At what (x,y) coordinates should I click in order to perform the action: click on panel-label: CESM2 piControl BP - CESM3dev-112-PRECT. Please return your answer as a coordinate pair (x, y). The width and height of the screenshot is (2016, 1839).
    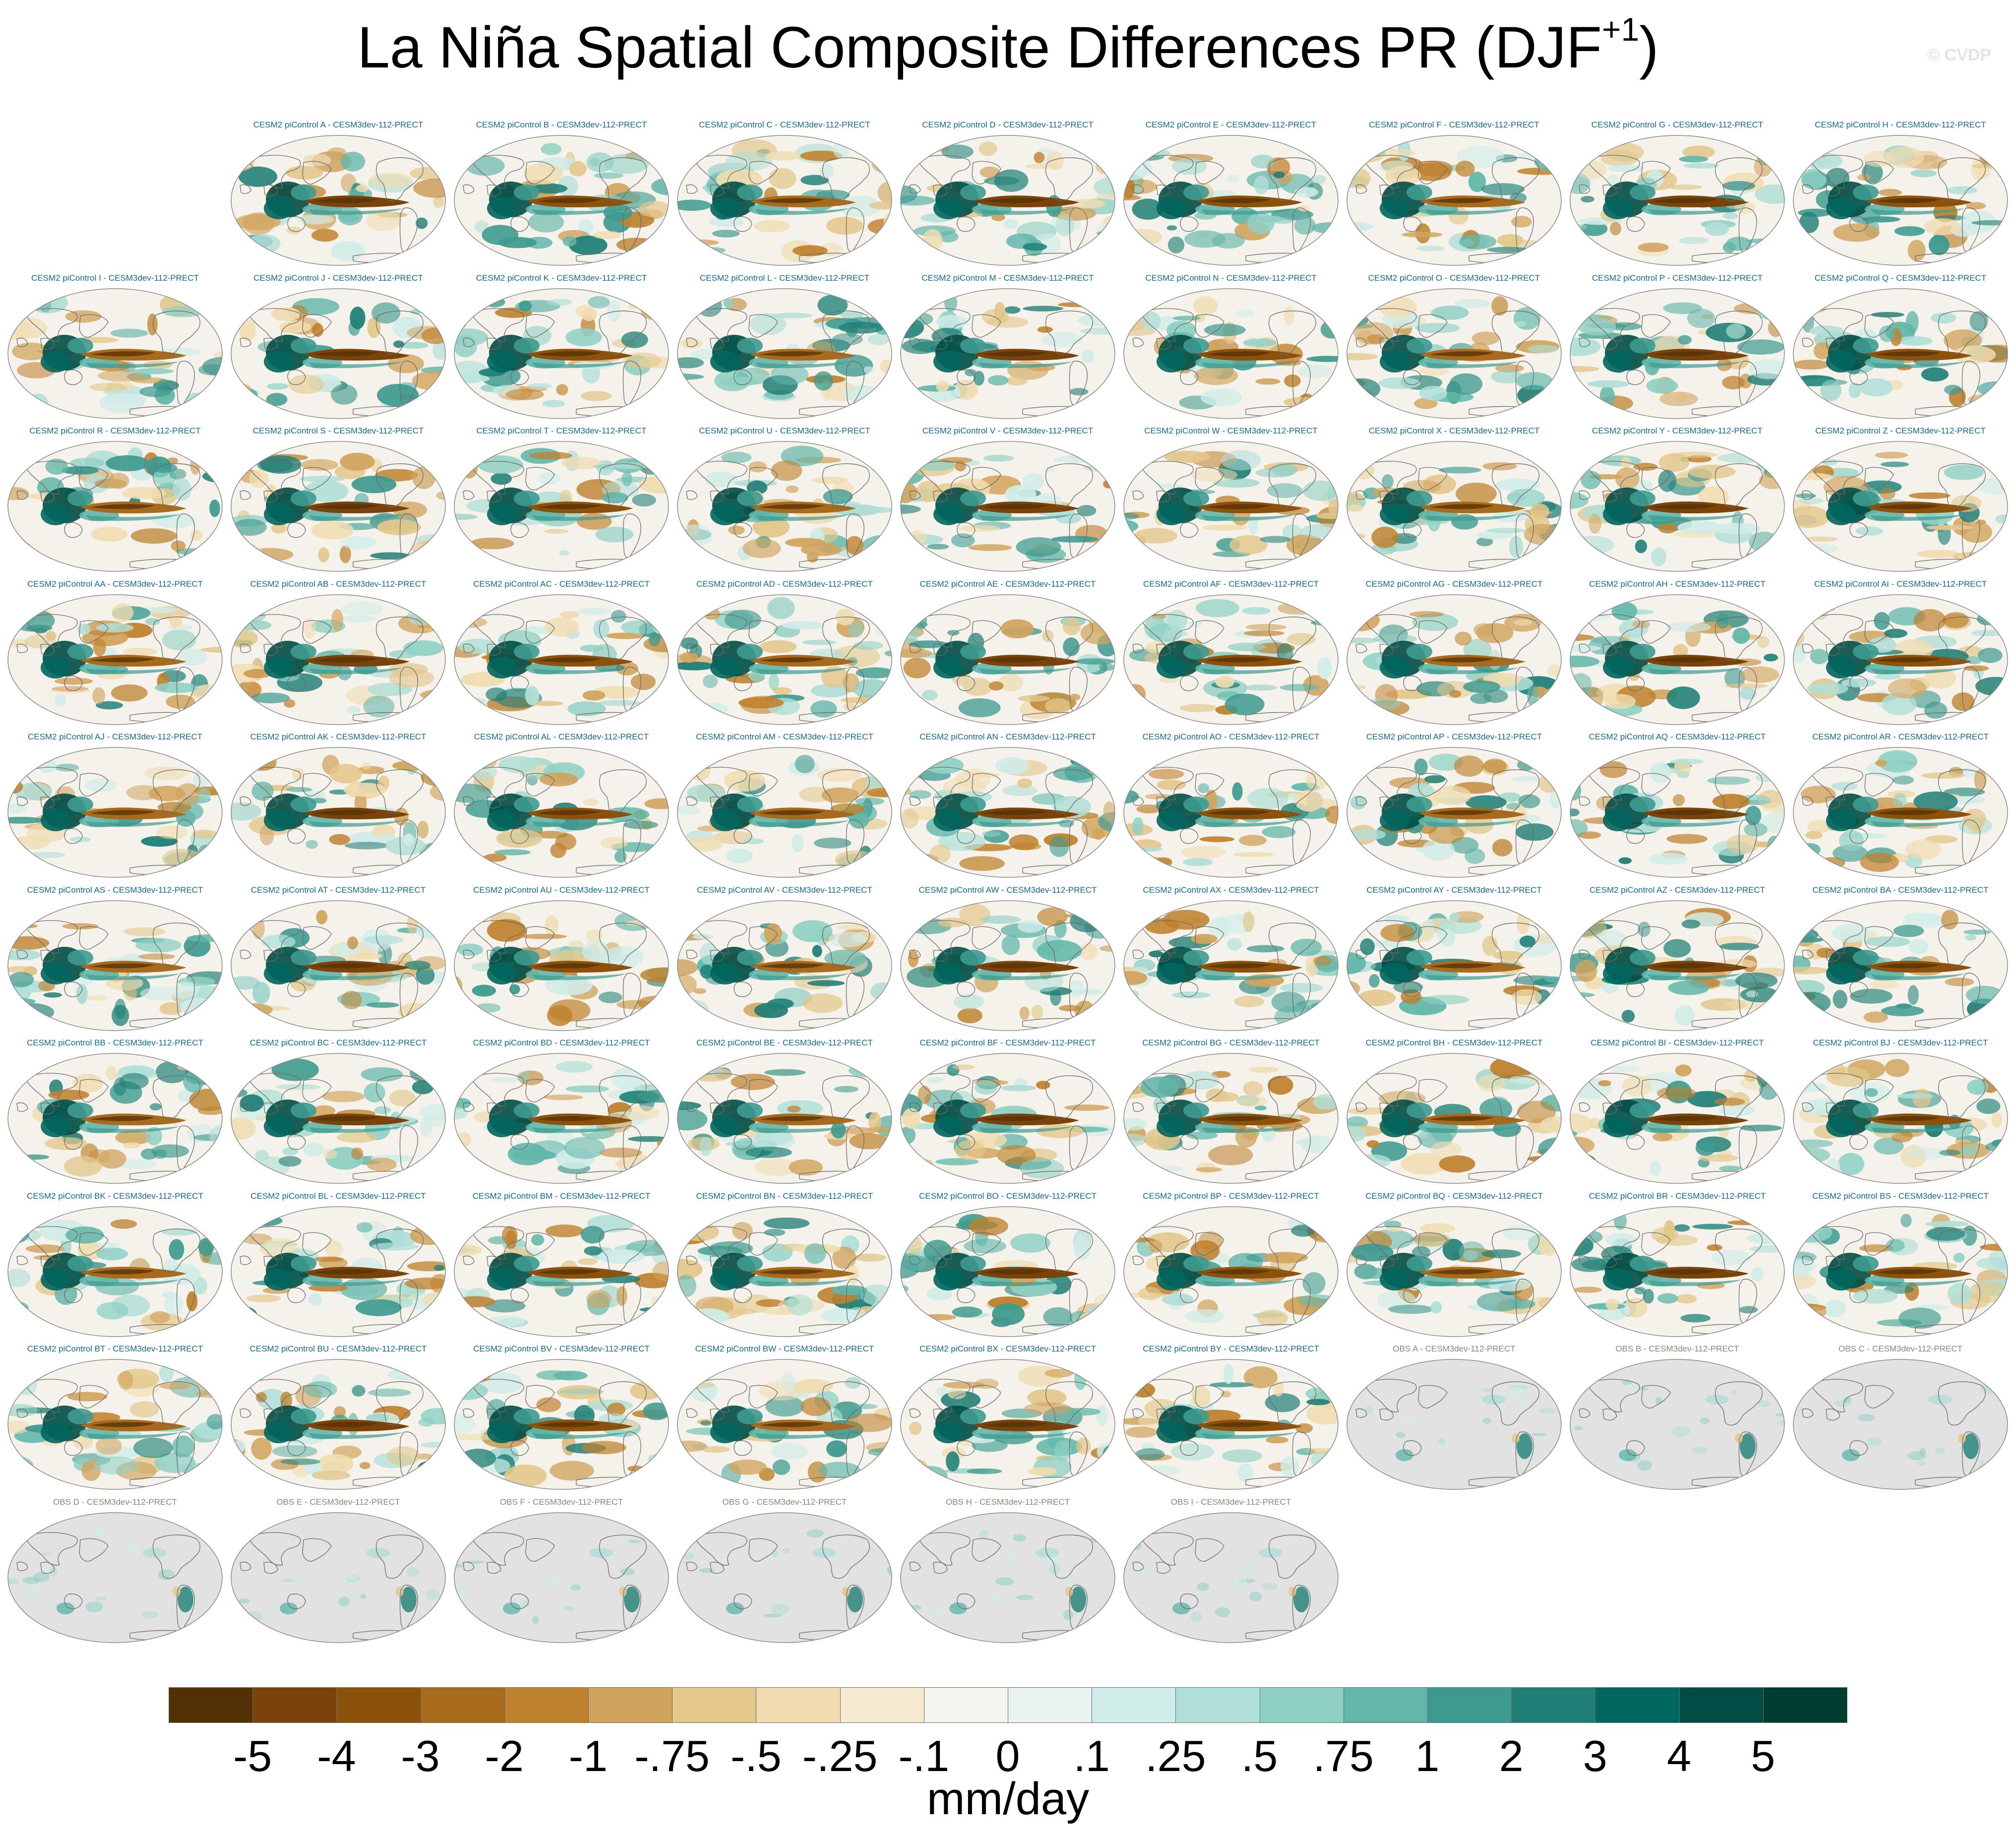
    Looking at the image, I should click on (1231, 1196).